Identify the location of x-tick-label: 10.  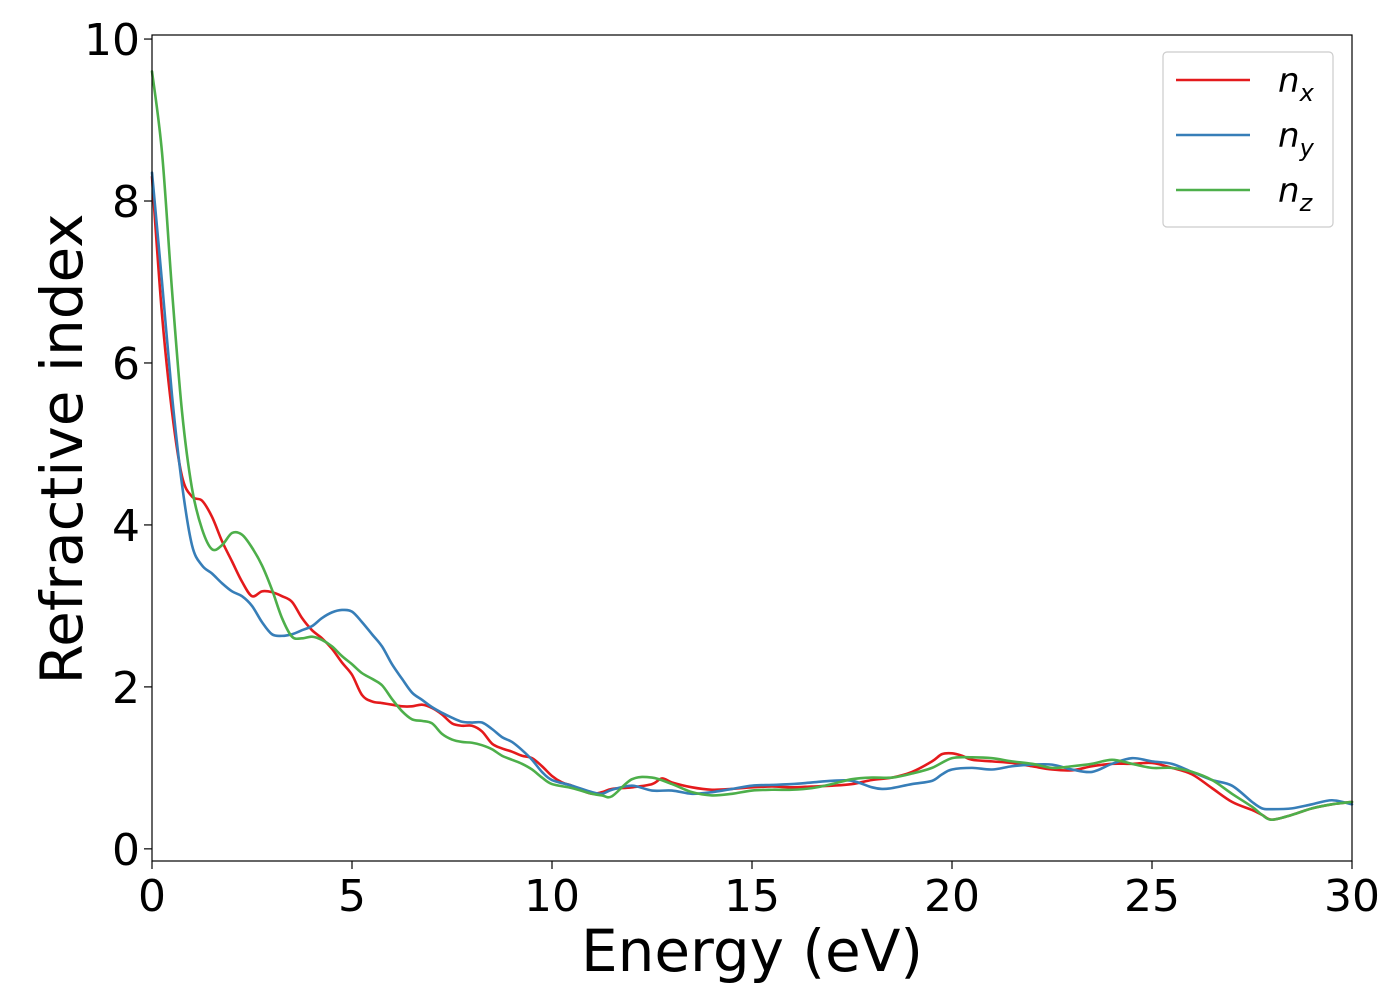
(552, 896).